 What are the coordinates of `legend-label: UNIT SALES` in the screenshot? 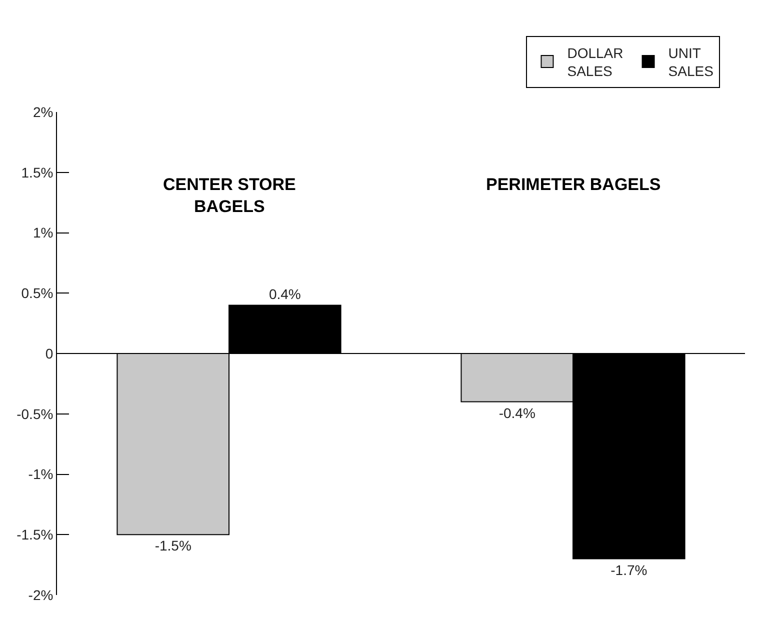 It's located at (691, 62).